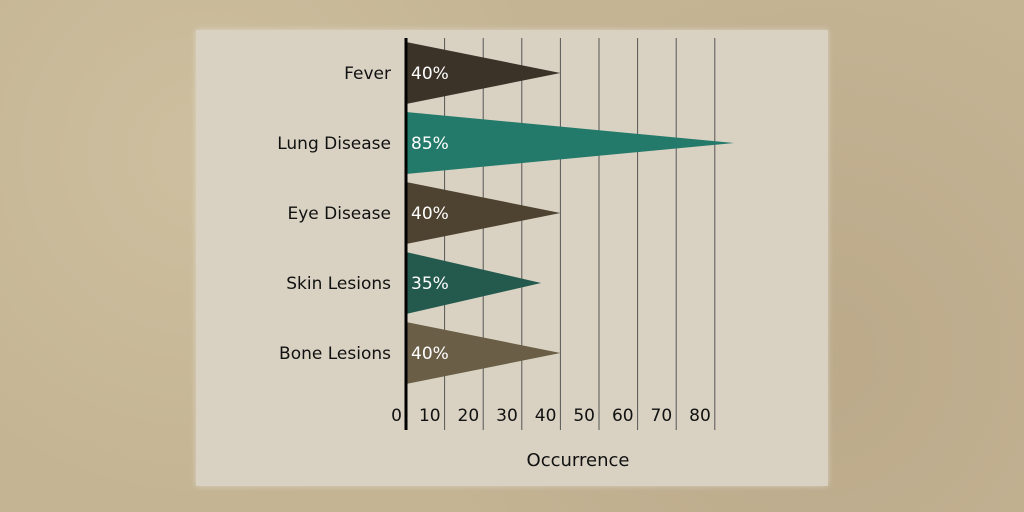  Describe the element at coordinates (623, 416) in the screenshot. I see `x-tick-label: 60` at that location.